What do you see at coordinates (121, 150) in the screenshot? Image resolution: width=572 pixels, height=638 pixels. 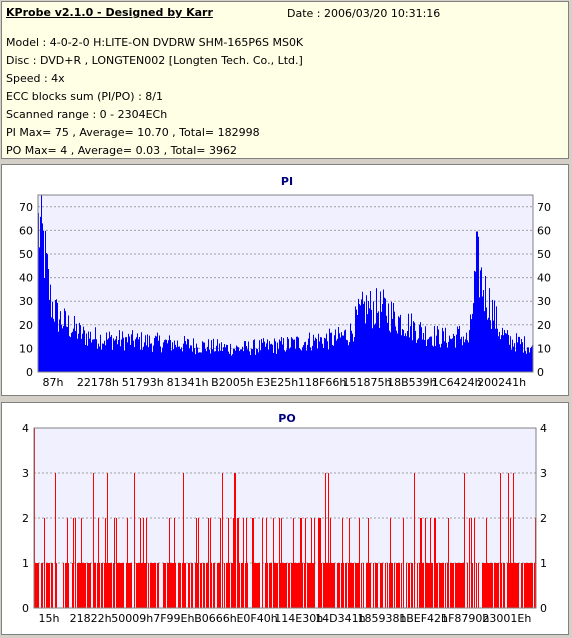 I see `po-stats-line: PO Max= 4 , Average= 0.03 , Total= 3962` at bounding box center [121, 150].